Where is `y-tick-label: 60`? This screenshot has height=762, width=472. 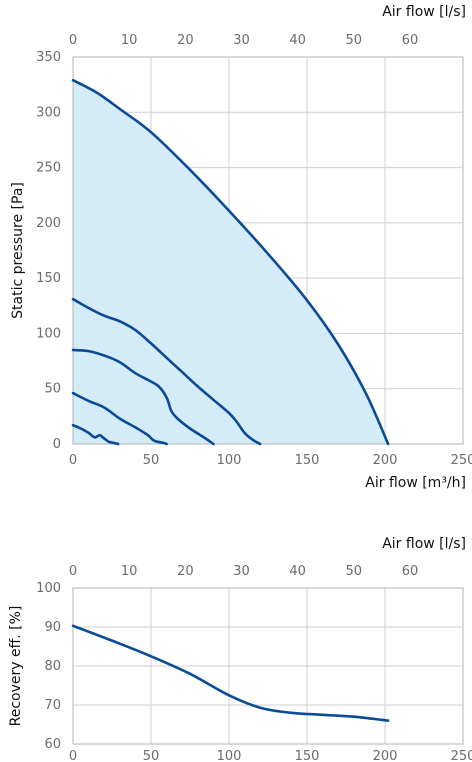 y-tick-label: 60 is located at coordinates (52, 744).